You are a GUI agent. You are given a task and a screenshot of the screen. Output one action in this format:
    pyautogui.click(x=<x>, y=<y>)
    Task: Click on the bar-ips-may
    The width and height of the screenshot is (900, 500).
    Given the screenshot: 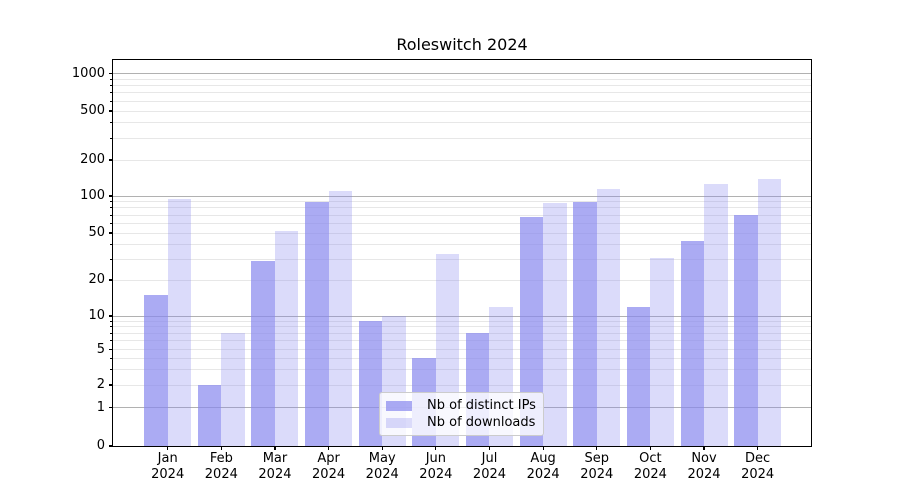 What is the action you would take?
    pyautogui.click(x=370, y=383)
    